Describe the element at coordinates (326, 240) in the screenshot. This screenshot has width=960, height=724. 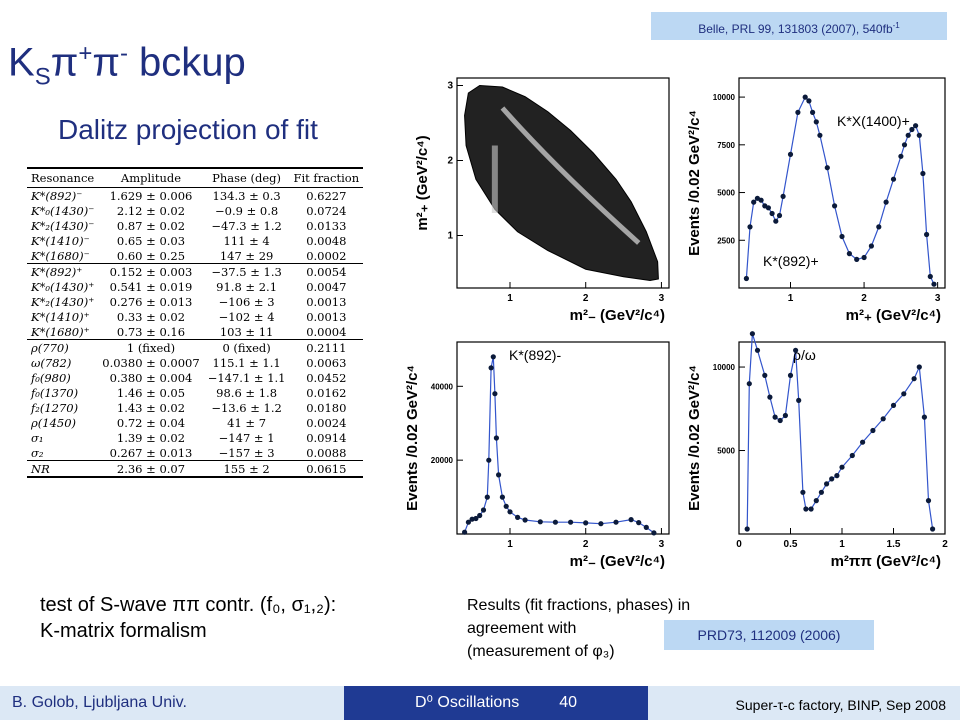
I see `fraction-cell: 0.0048` at that location.